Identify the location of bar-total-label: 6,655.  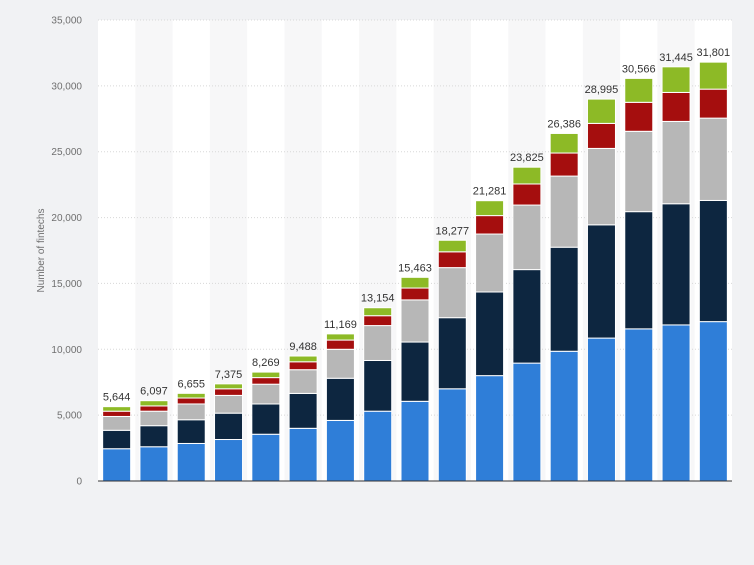
(191, 384).